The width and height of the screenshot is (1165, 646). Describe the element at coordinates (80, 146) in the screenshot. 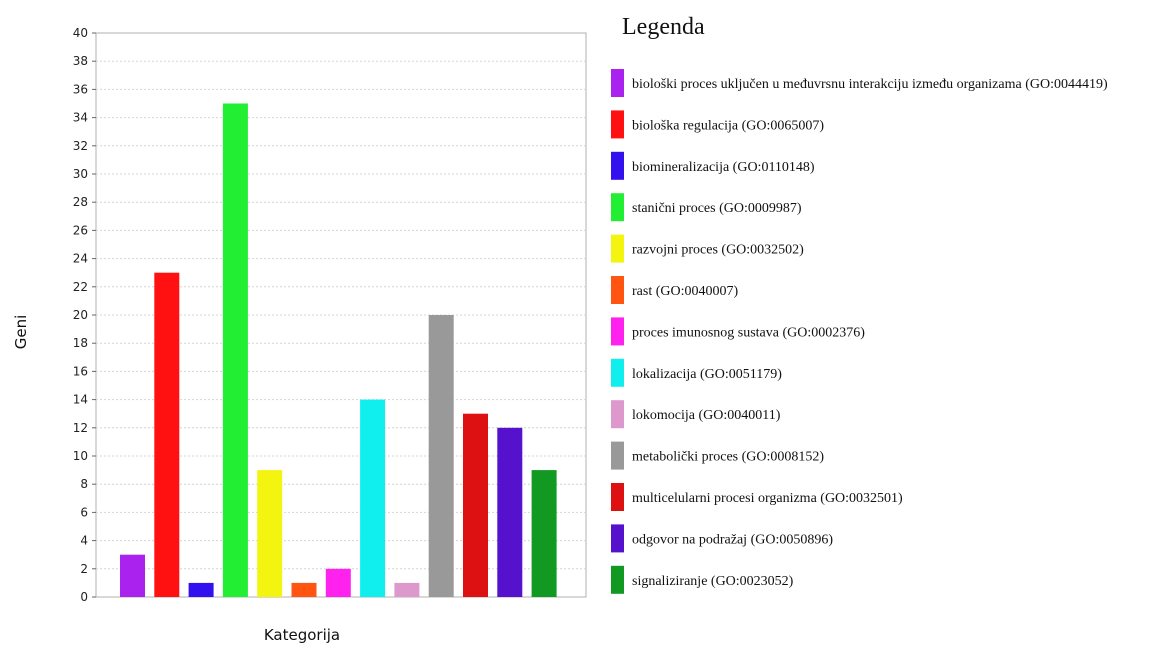

I see `y-tick-label: 32` at that location.